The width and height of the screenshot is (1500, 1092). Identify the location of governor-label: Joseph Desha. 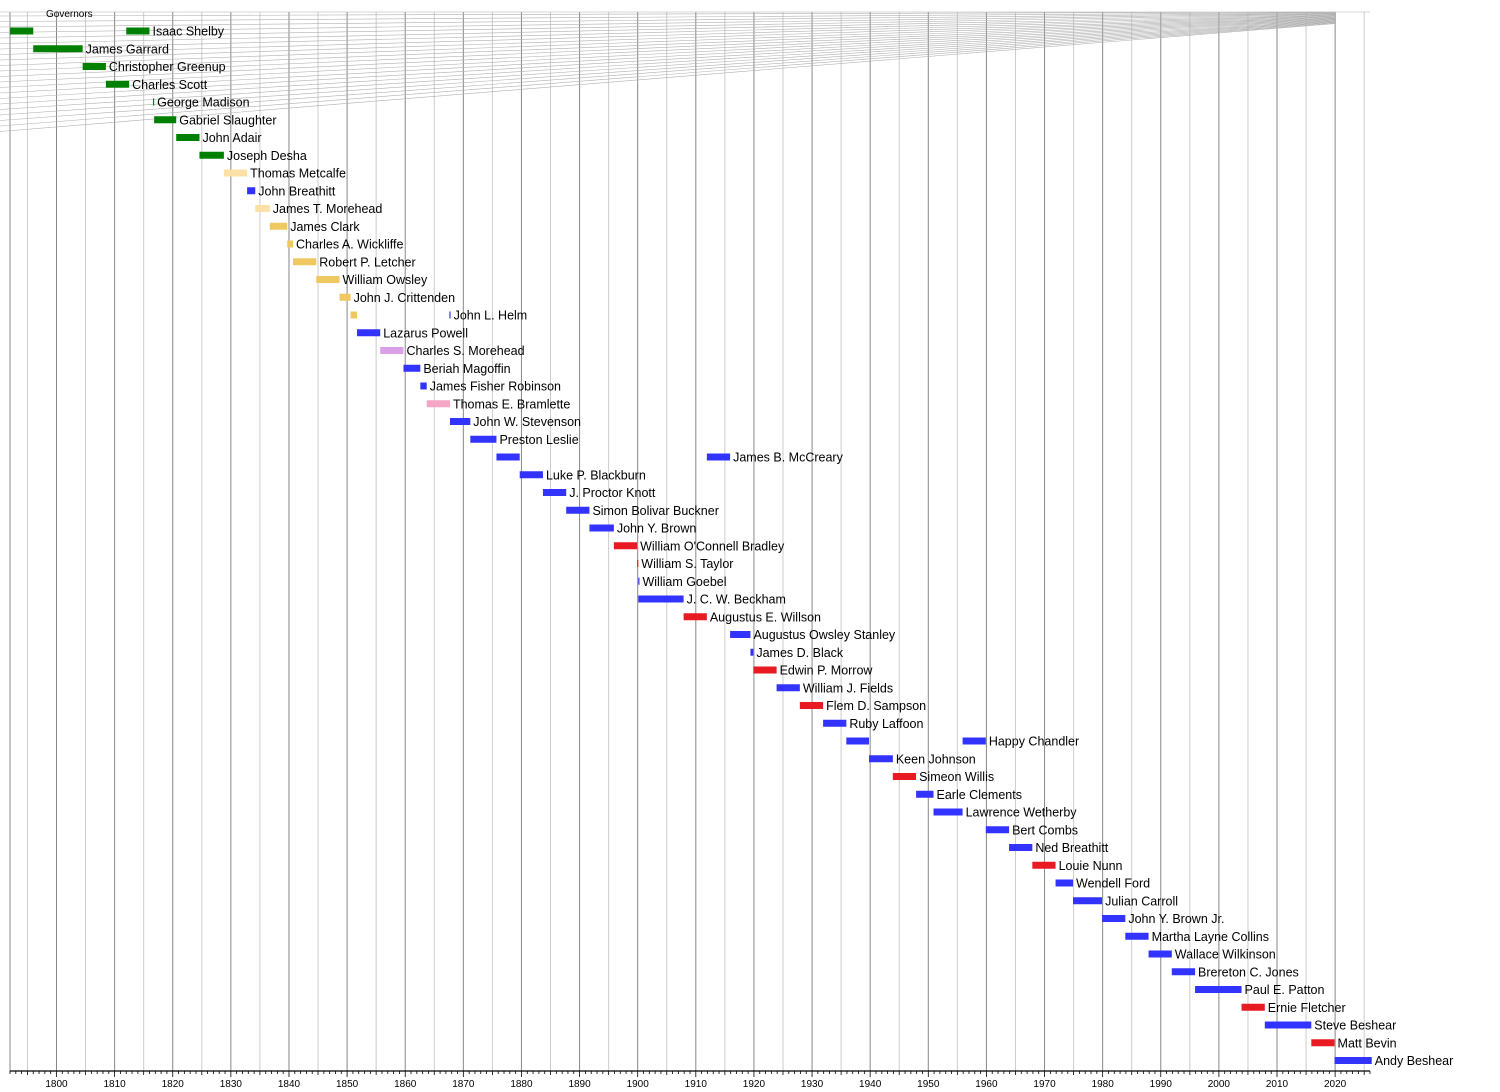
(267, 156).